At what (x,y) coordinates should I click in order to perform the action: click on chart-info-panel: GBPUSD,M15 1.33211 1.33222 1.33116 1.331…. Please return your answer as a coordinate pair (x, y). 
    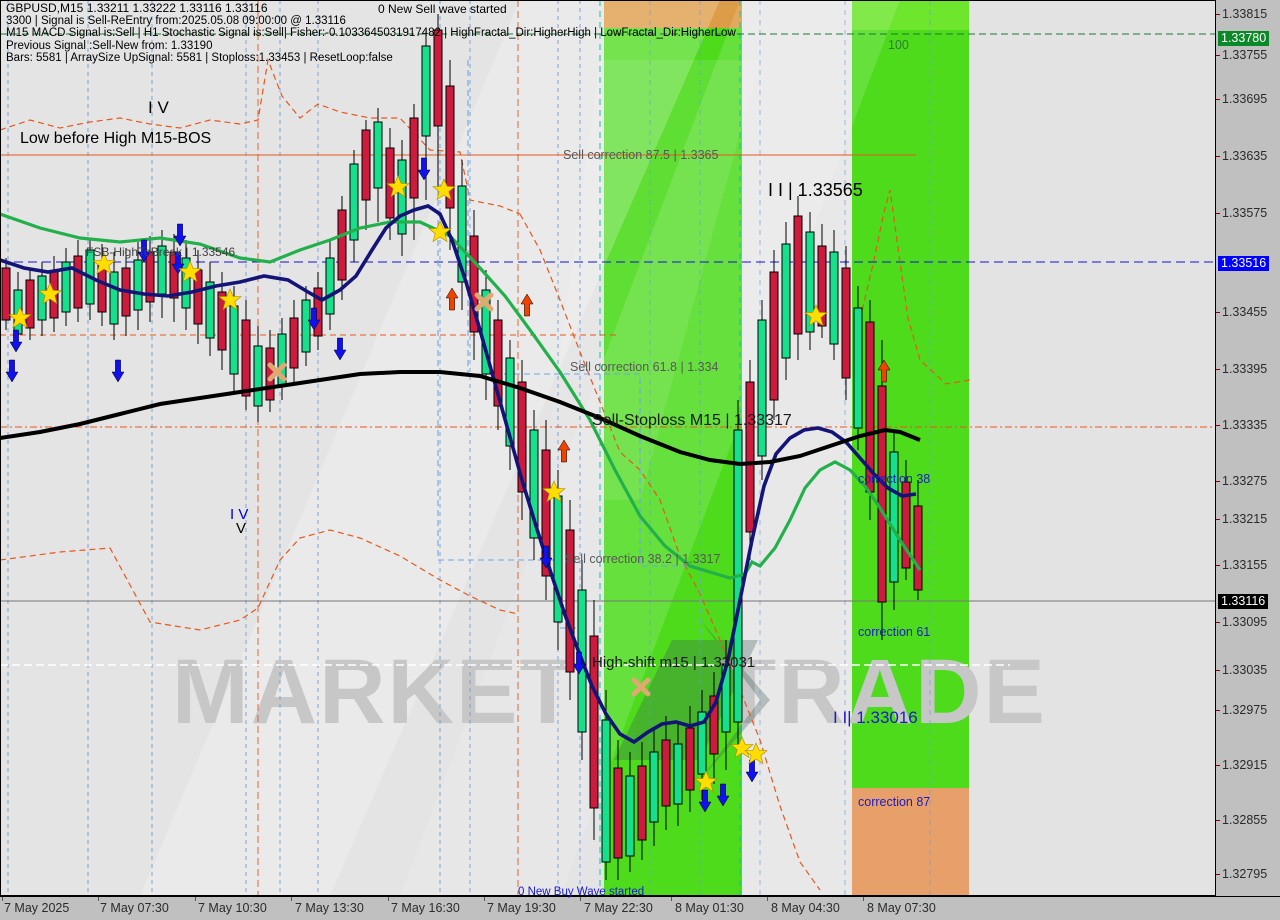
    Looking at the image, I should click on (371, 33).